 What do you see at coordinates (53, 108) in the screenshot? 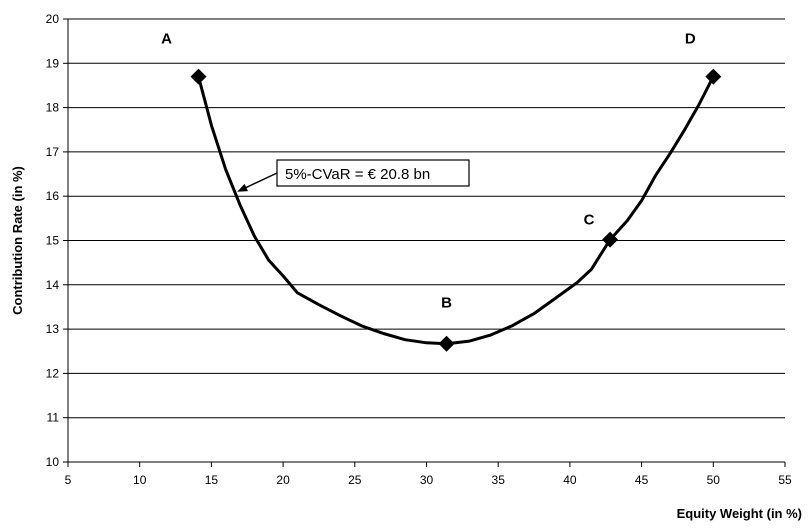
I see `y-tick-label-18: 18` at bounding box center [53, 108].